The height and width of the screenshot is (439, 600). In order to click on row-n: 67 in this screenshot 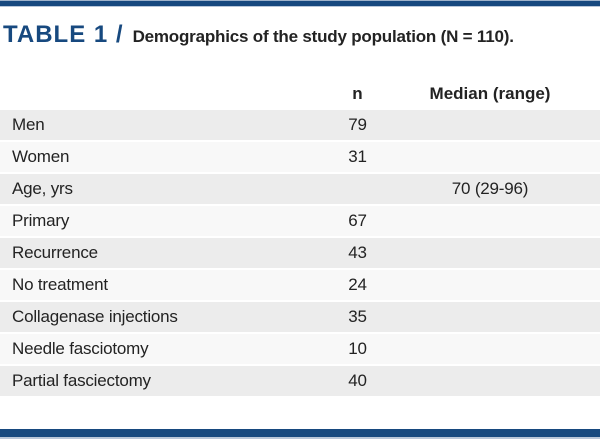, I will do `click(357, 220)`.